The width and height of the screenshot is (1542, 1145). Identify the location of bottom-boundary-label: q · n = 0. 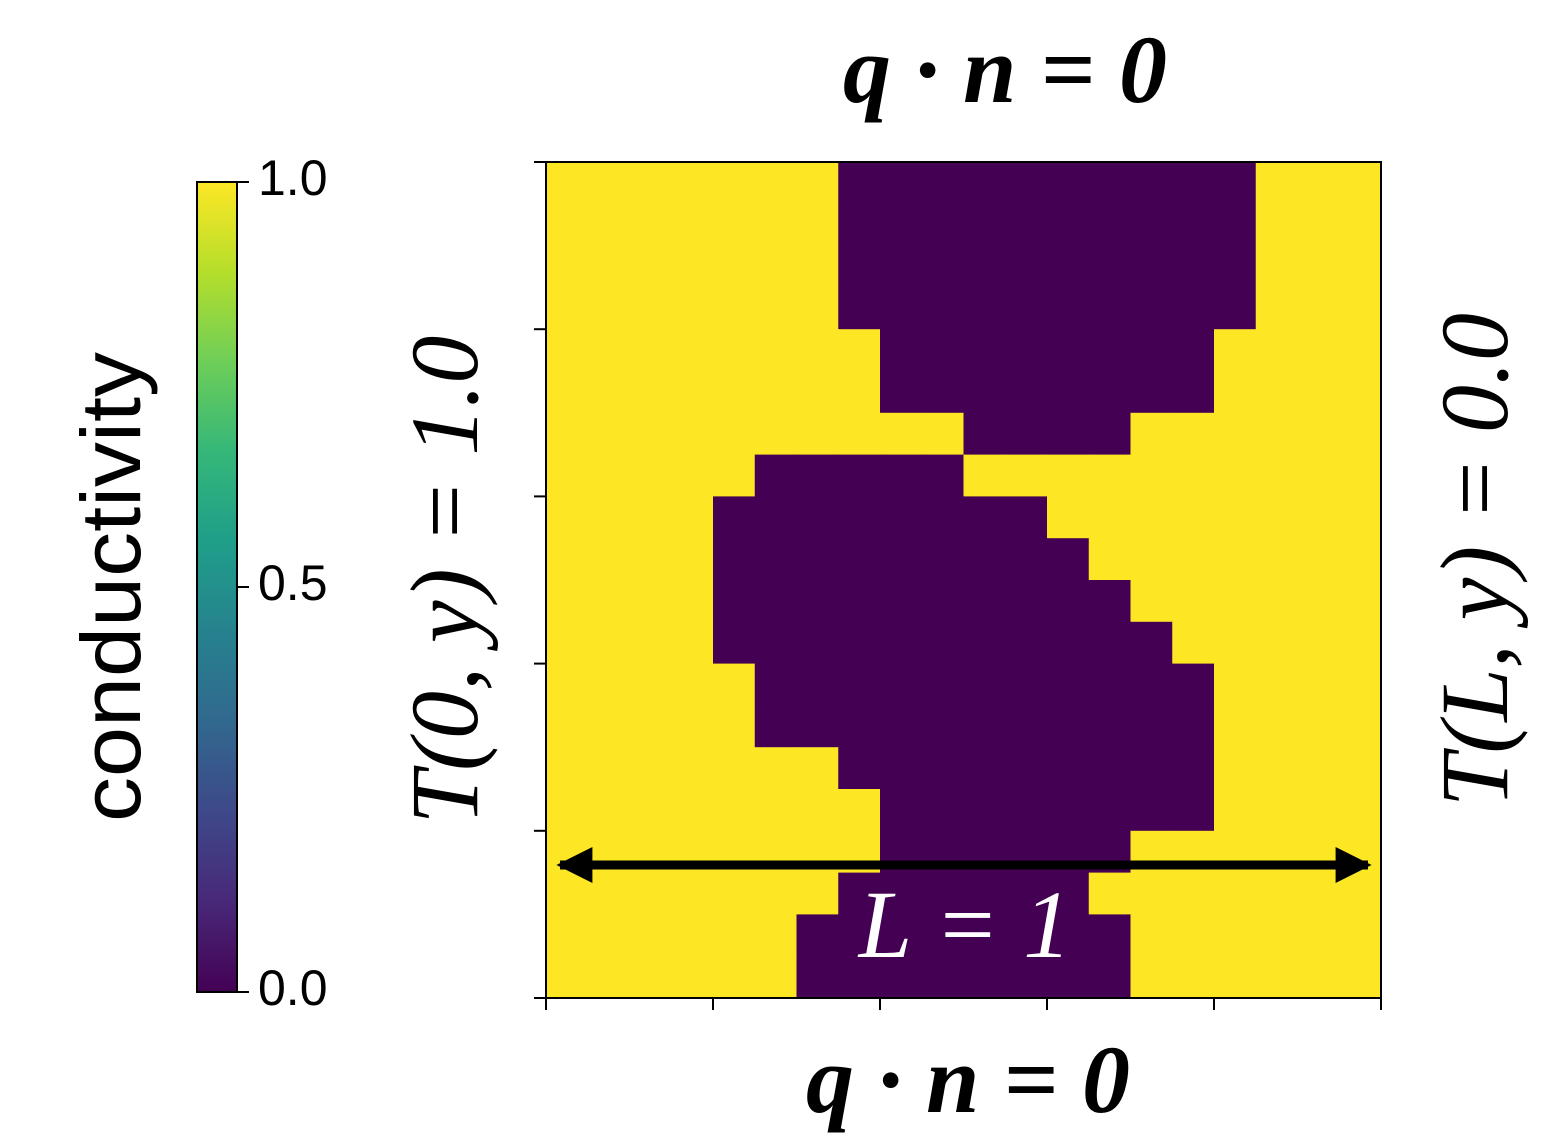
(968, 1079).